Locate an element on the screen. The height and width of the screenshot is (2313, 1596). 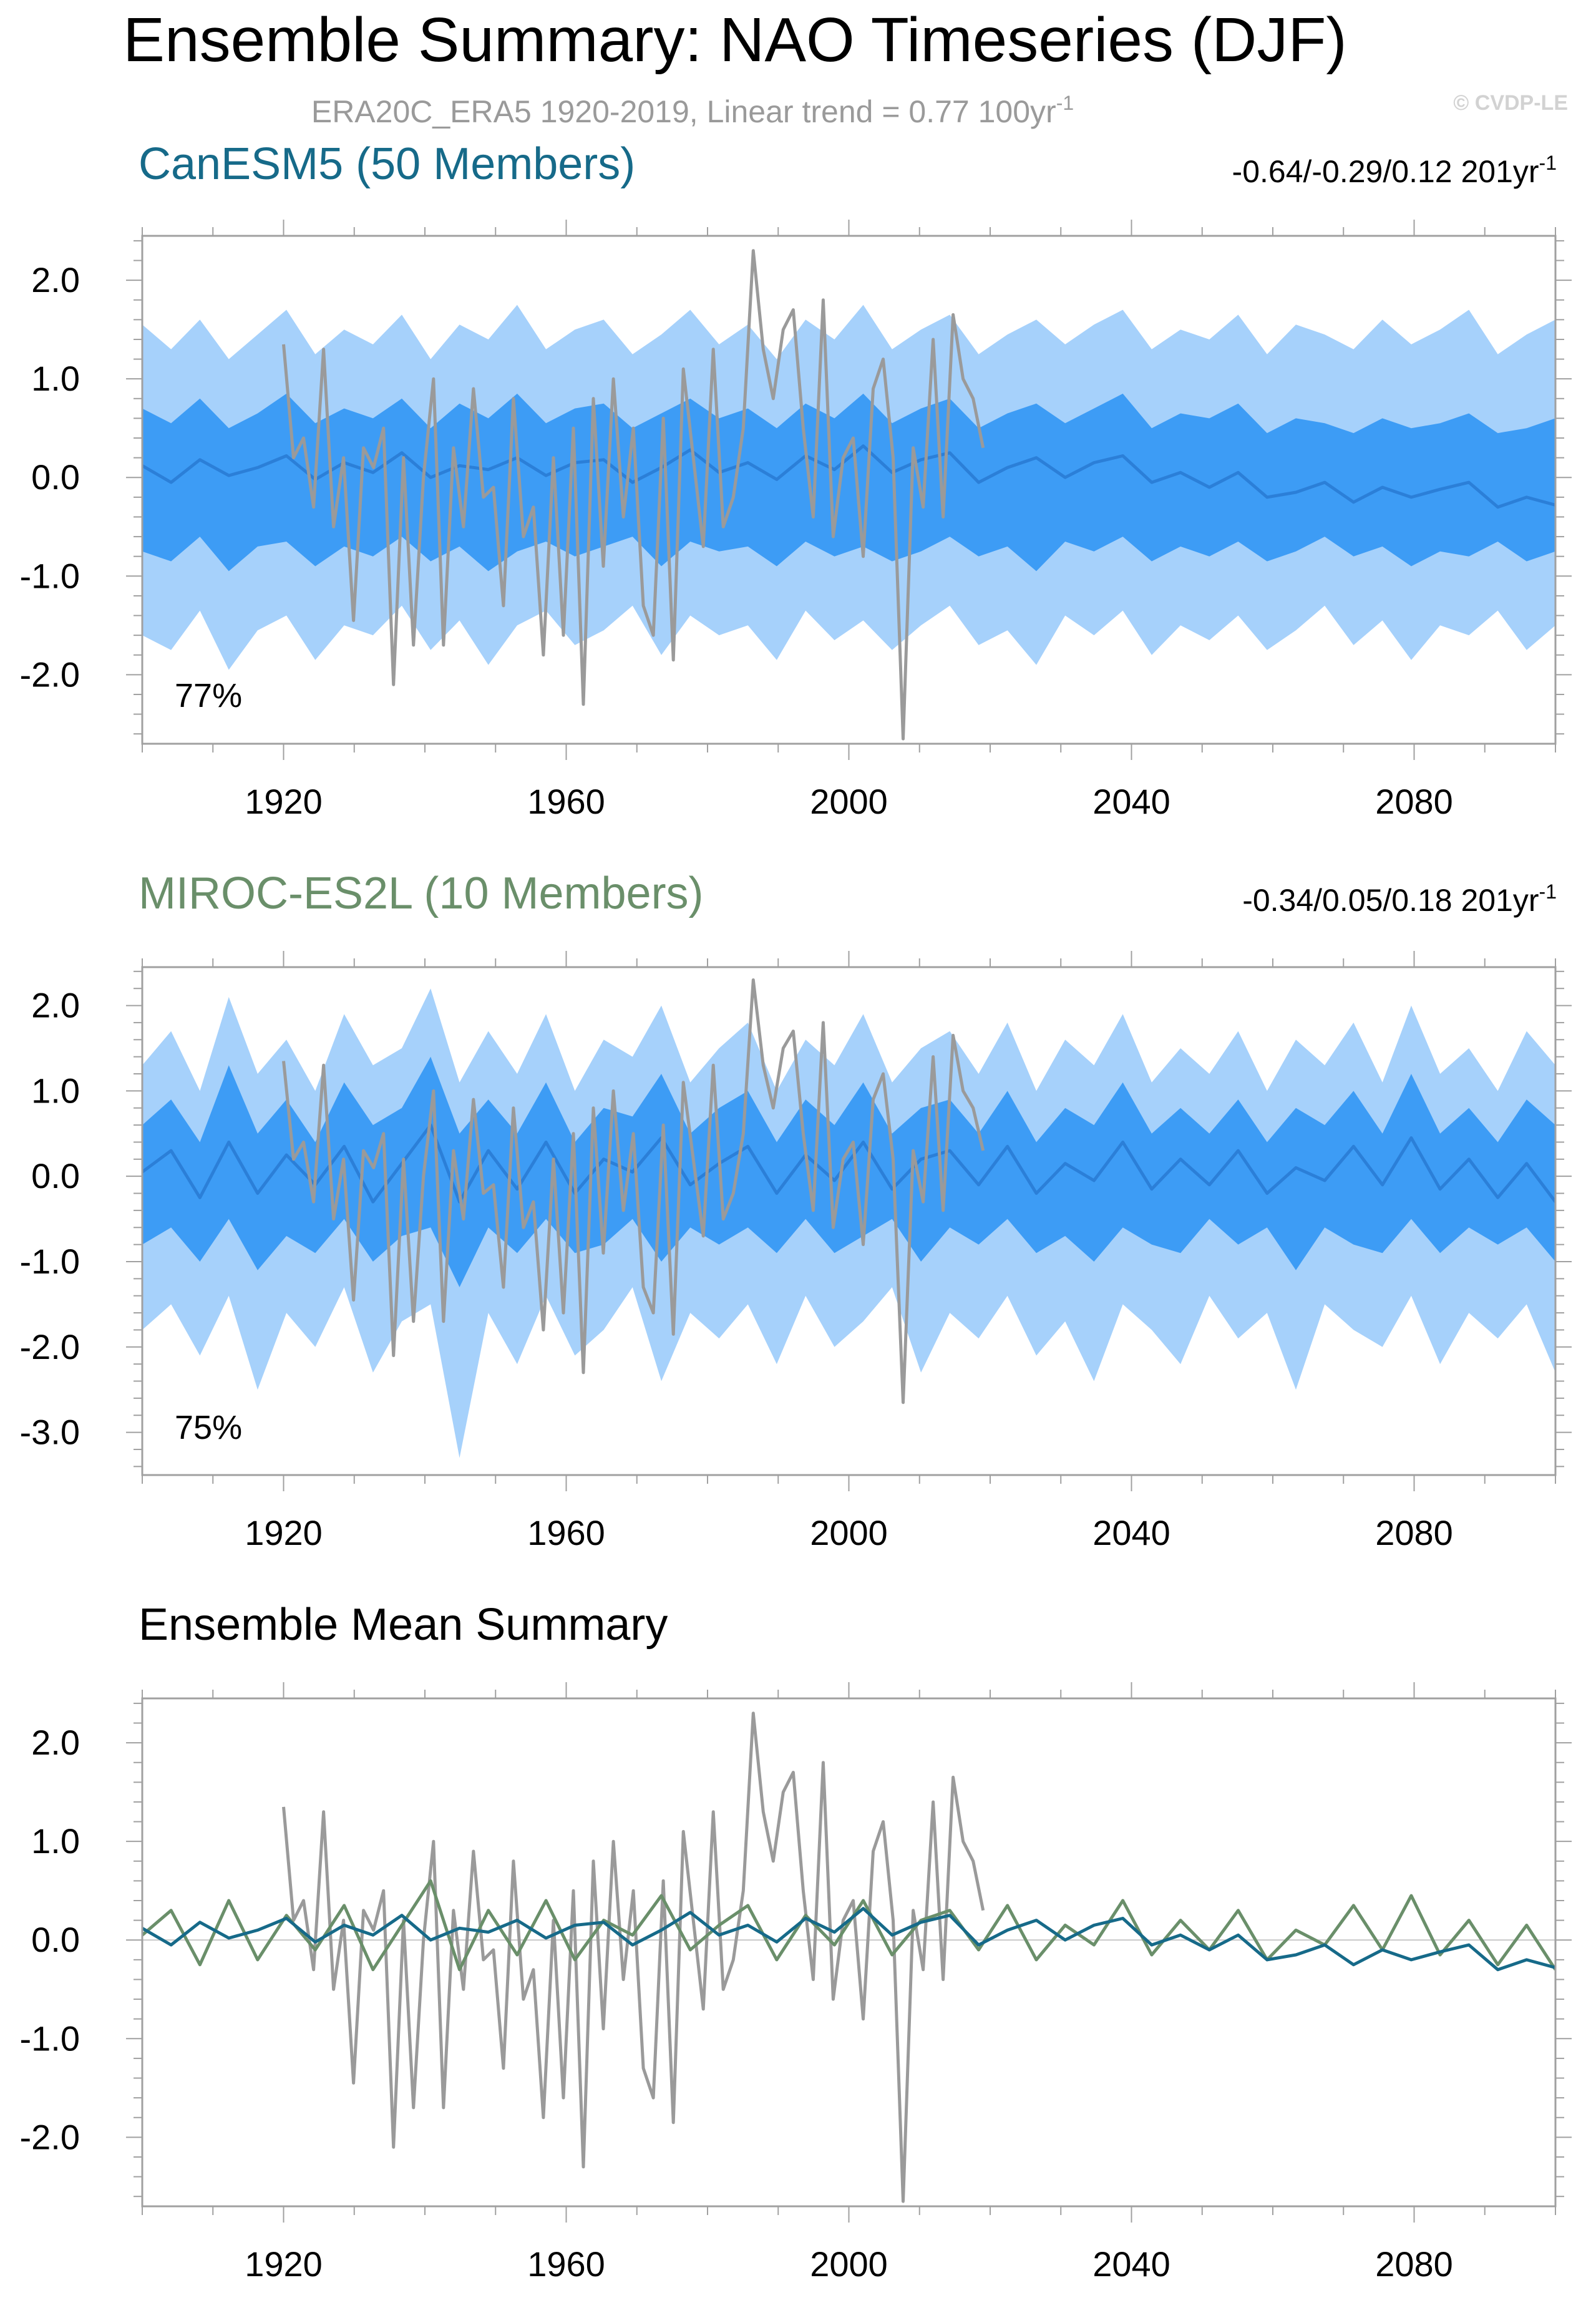
miroc-x-tick-label: 1920 is located at coordinates (284, 1532).